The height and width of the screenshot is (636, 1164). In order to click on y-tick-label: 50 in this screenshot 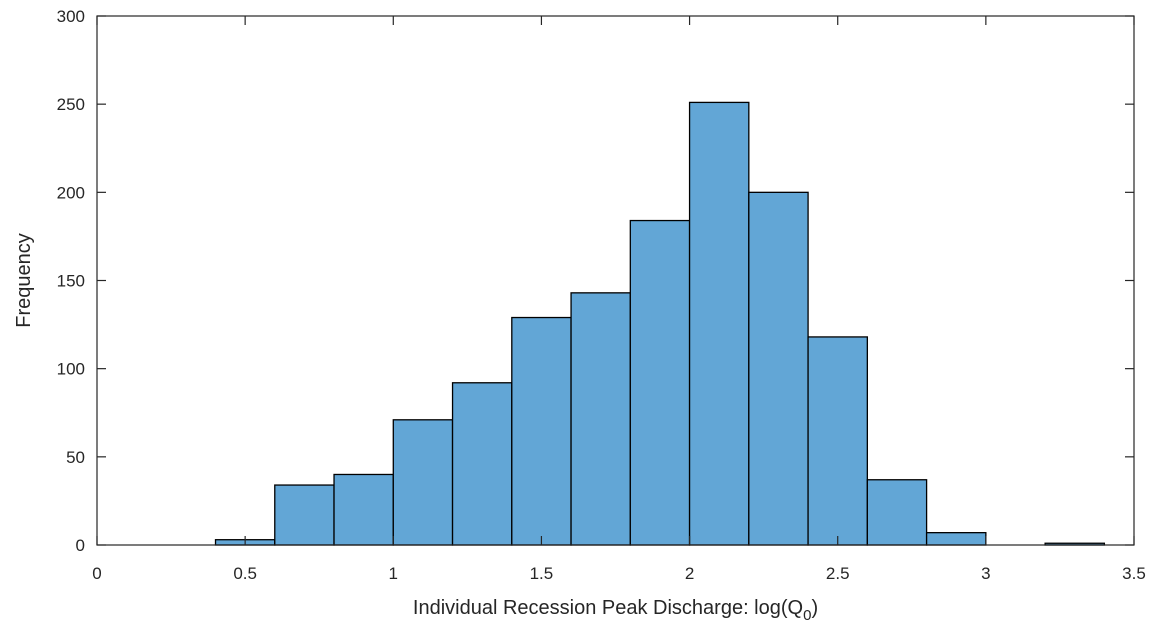, I will do `click(75, 457)`.